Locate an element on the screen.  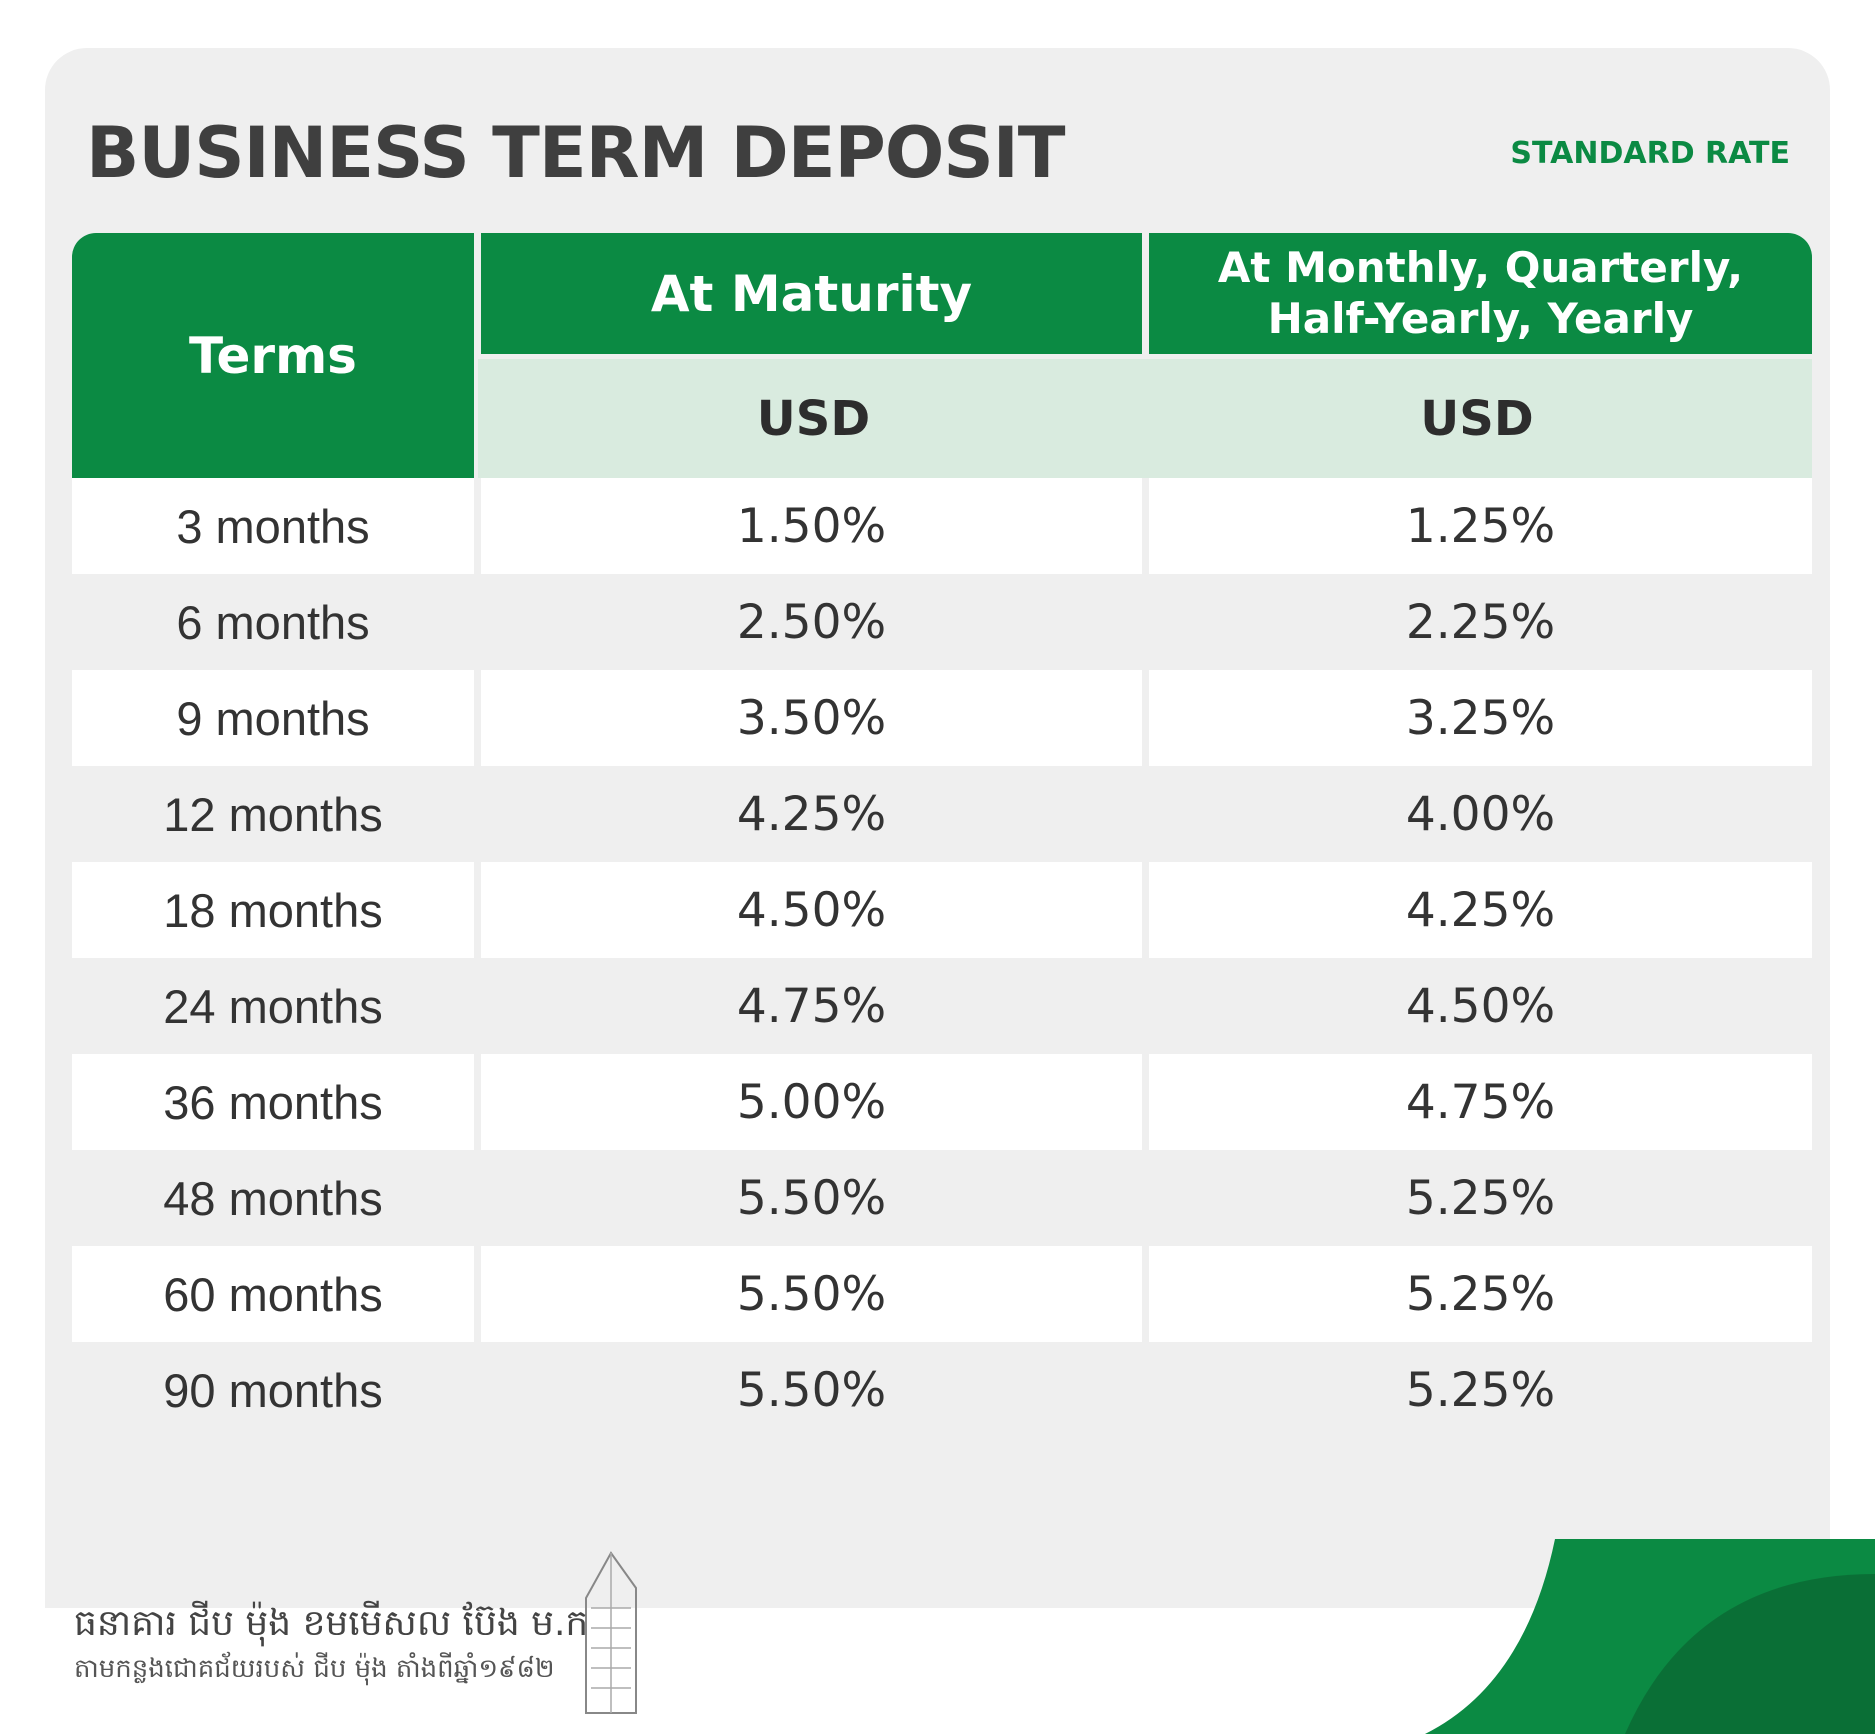
term-cell: 36 months is located at coordinates (273, 1102).